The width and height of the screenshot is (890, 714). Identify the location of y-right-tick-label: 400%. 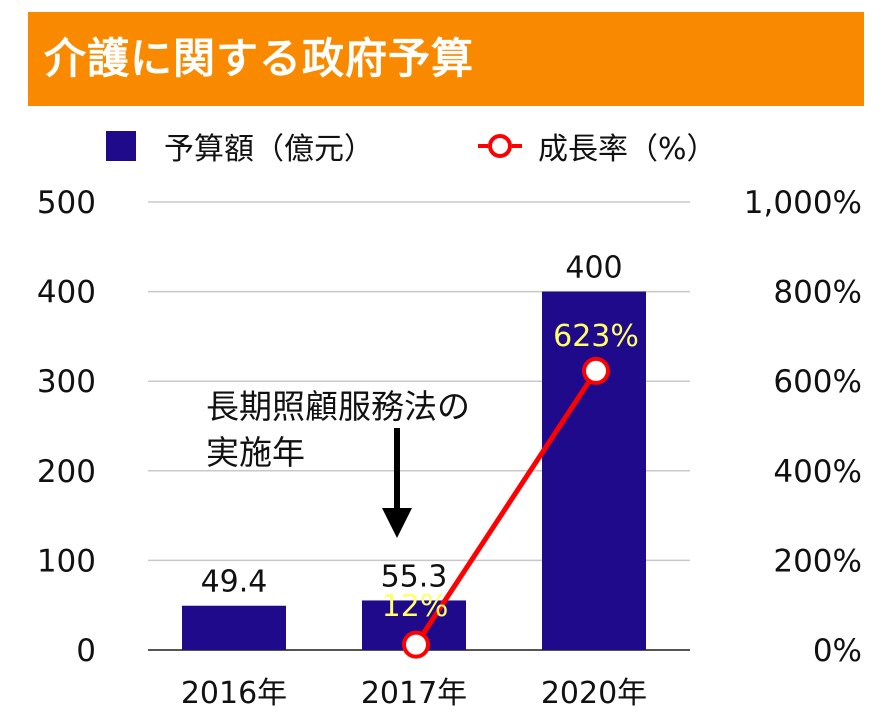
(817, 472).